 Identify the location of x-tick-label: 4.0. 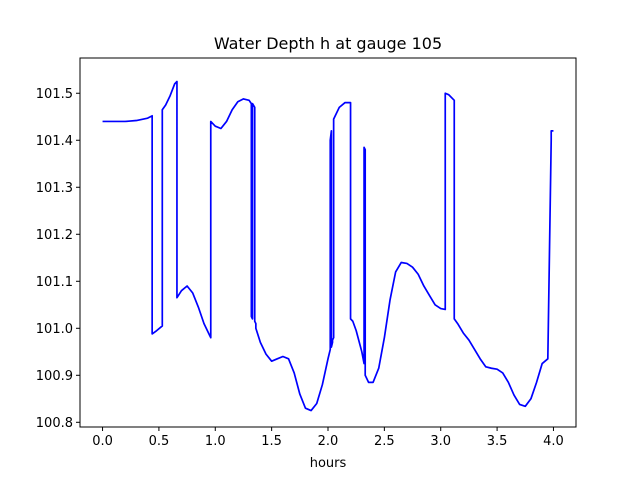
(553, 441).